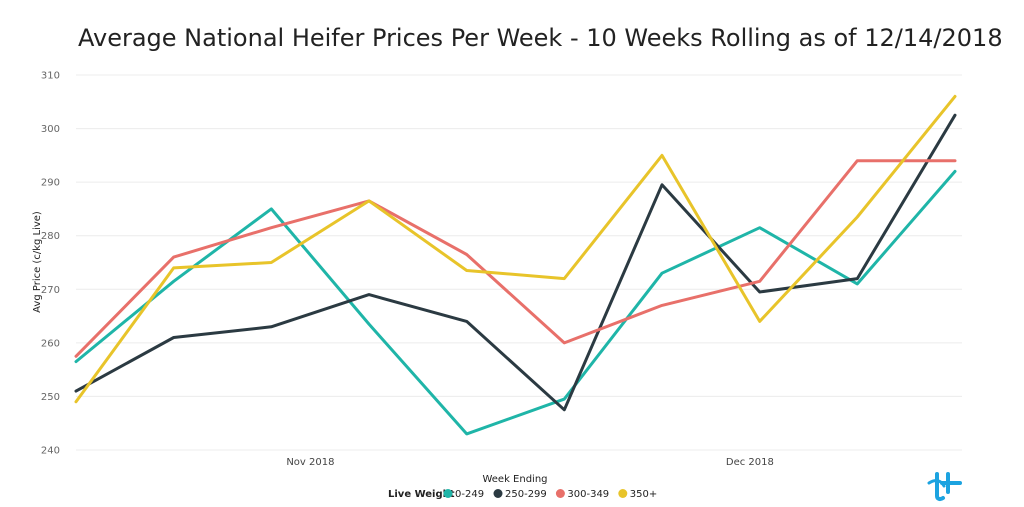  Describe the element at coordinates (50, 129) in the screenshot. I see `y-tick-label: 300` at that location.